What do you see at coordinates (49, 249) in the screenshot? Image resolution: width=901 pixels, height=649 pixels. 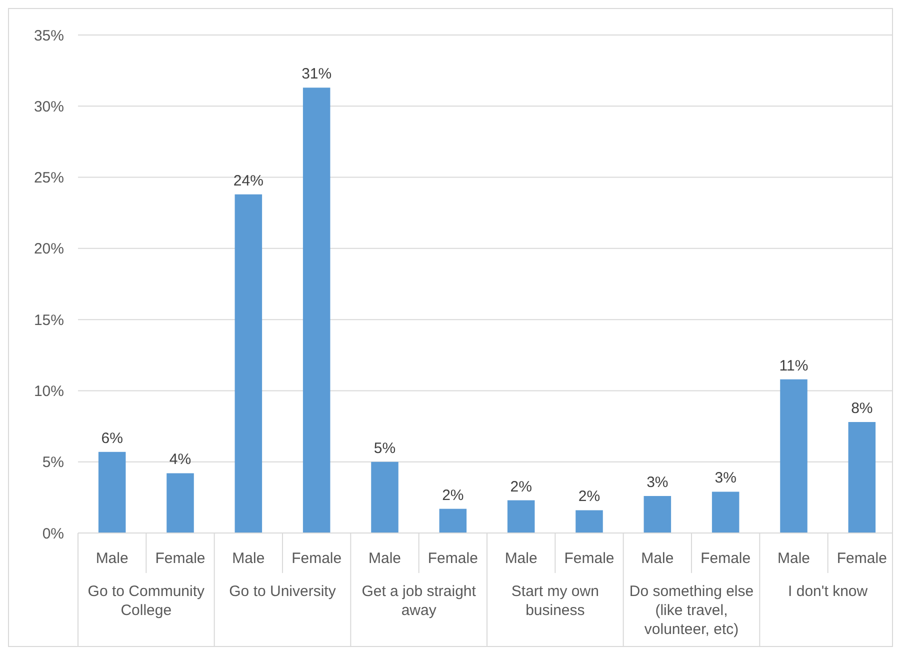 I see `y-tick-label: 20%` at bounding box center [49, 249].